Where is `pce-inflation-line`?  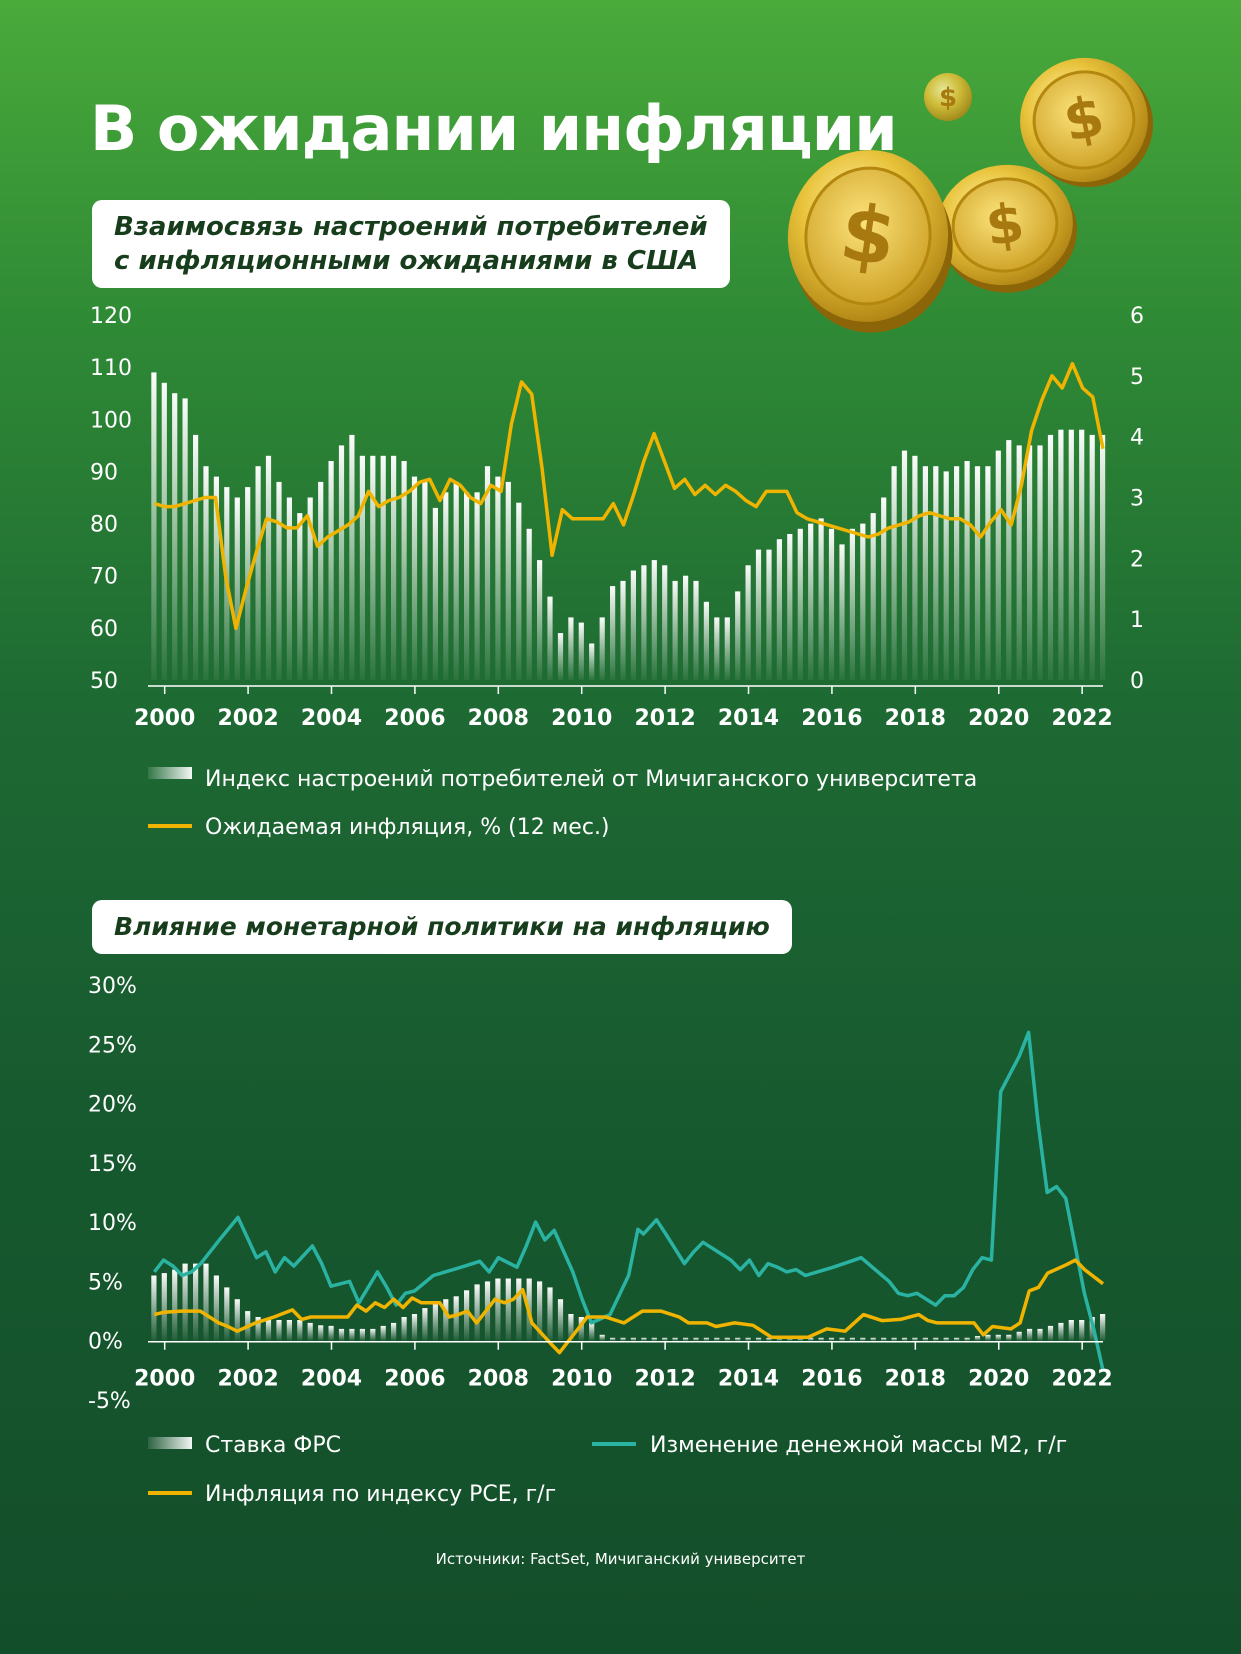 pce-inflation-line is located at coordinates (629, 1306).